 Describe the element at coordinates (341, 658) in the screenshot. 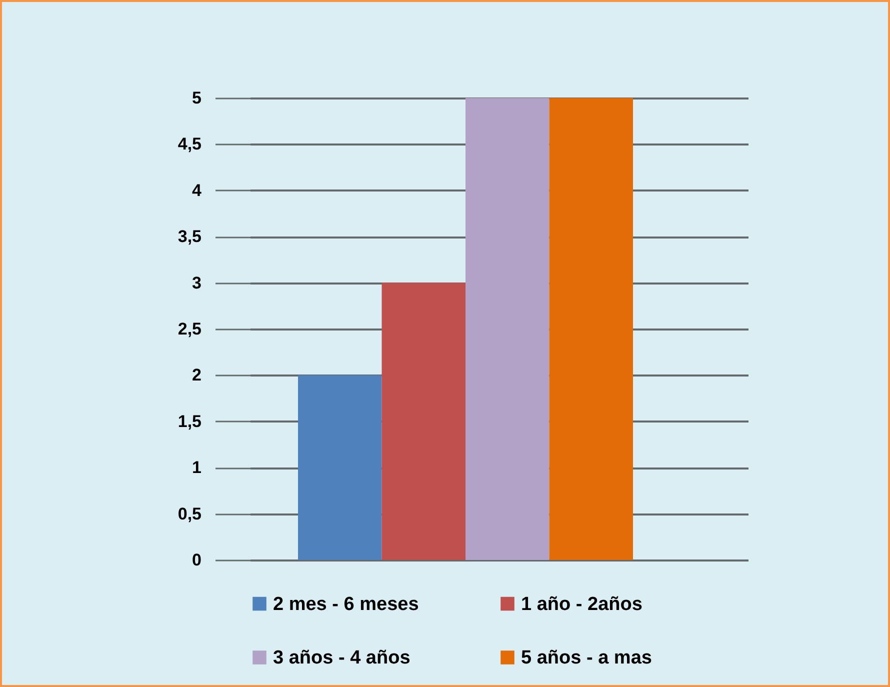

I see `legend-label: 3 años - 4 años` at that location.